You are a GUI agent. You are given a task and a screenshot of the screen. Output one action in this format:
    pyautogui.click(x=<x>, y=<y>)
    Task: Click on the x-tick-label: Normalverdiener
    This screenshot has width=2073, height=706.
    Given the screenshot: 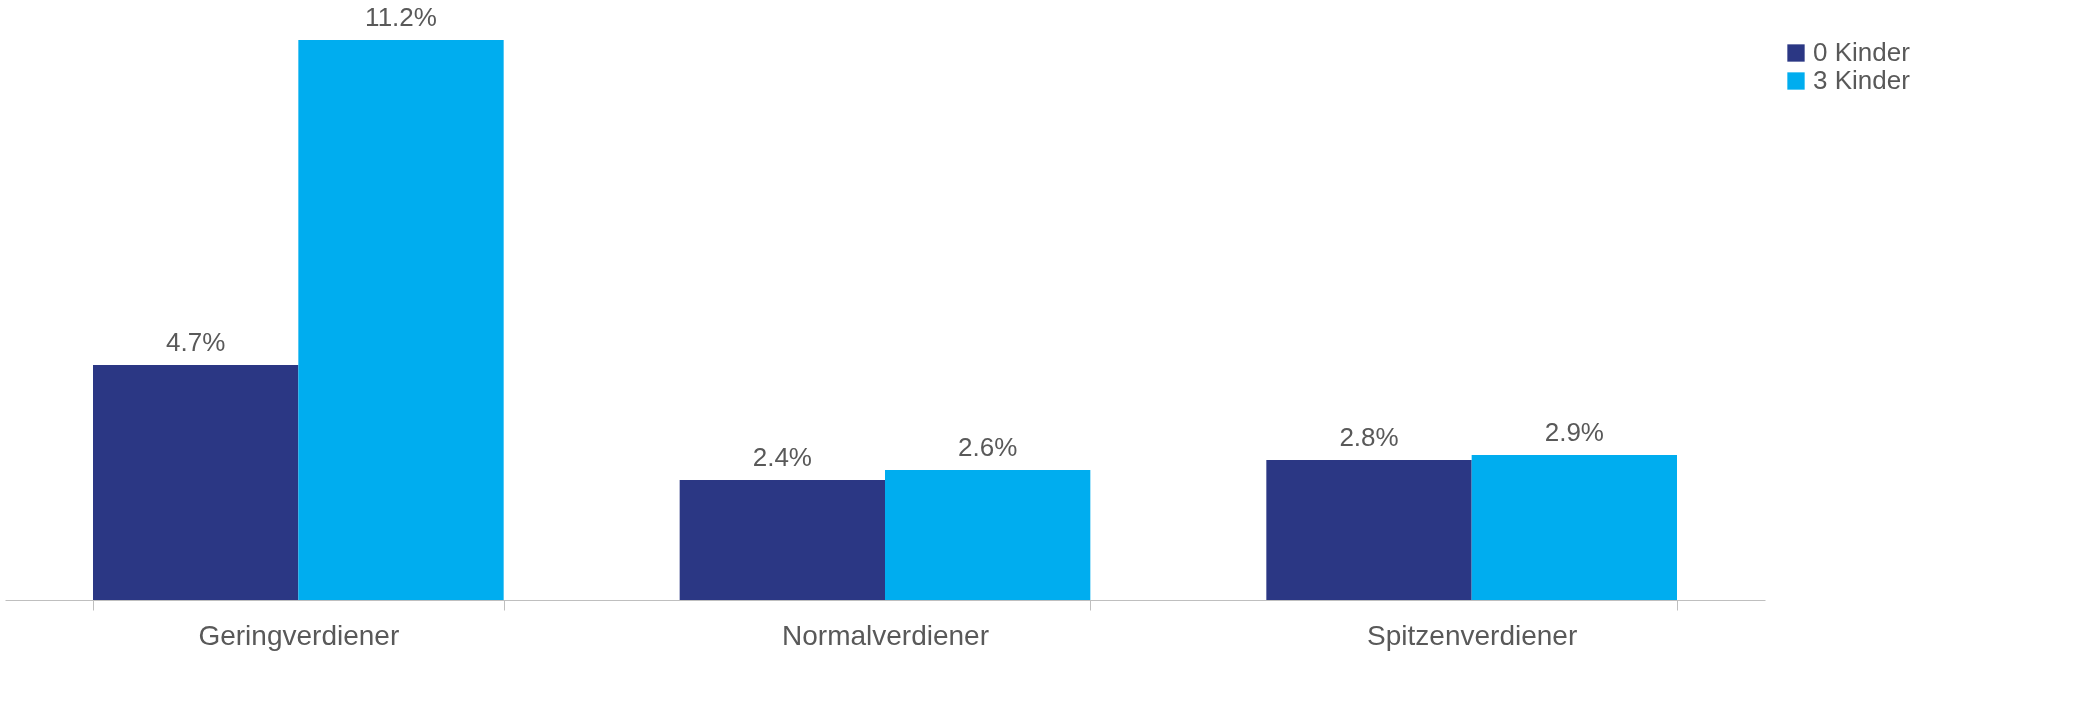 What is the action you would take?
    pyautogui.click(x=885, y=635)
    